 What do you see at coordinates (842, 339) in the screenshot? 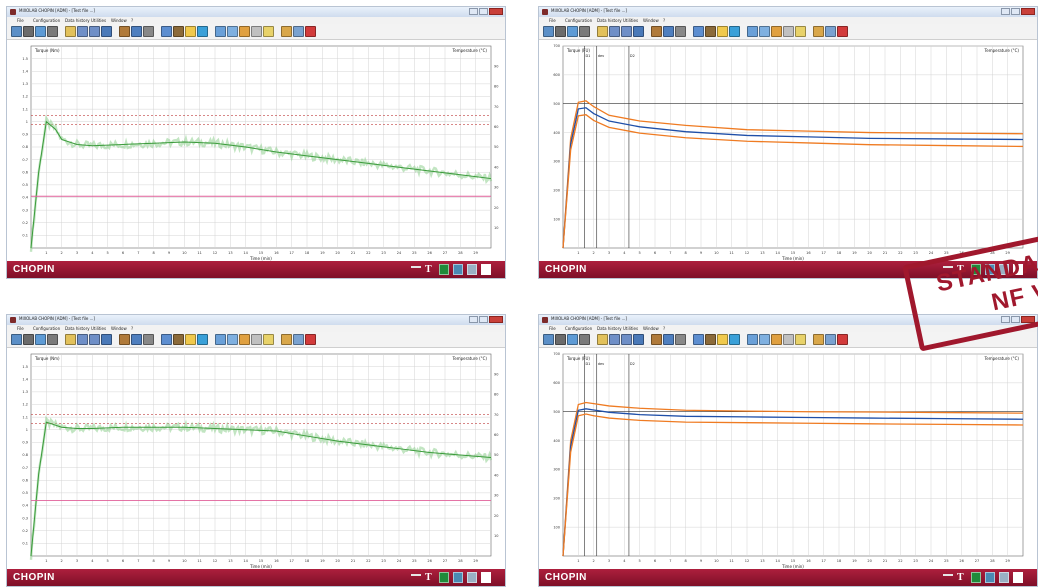
I see `close-red-icon` at bounding box center [842, 339].